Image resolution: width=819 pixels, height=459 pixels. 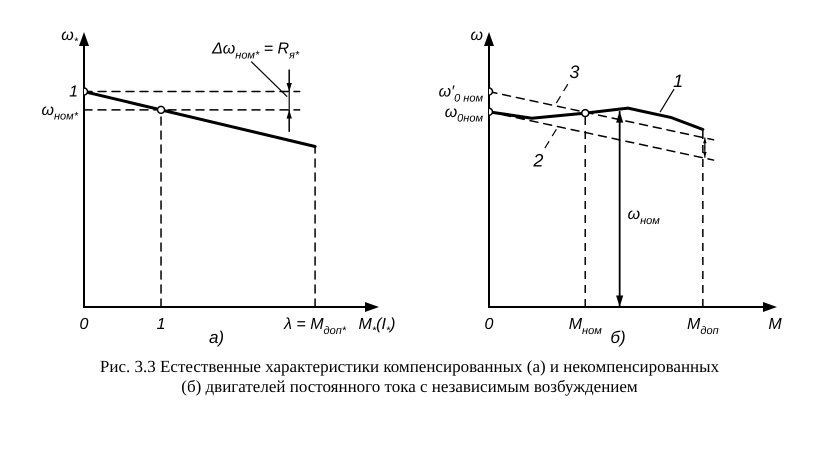 What do you see at coordinates (377, 326) in the screenshot?
I see `x-axis-title: M*(I*)` at bounding box center [377, 326].